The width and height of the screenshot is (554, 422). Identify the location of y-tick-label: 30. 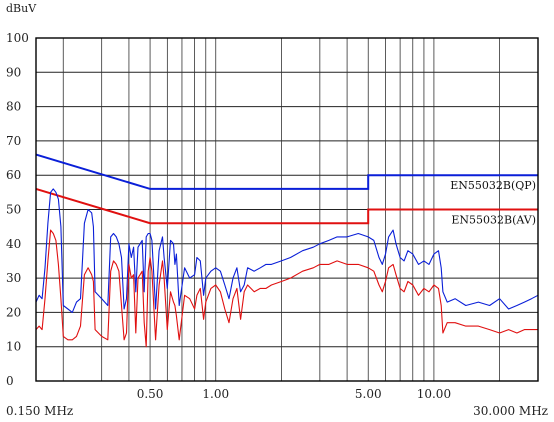
(13, 278).